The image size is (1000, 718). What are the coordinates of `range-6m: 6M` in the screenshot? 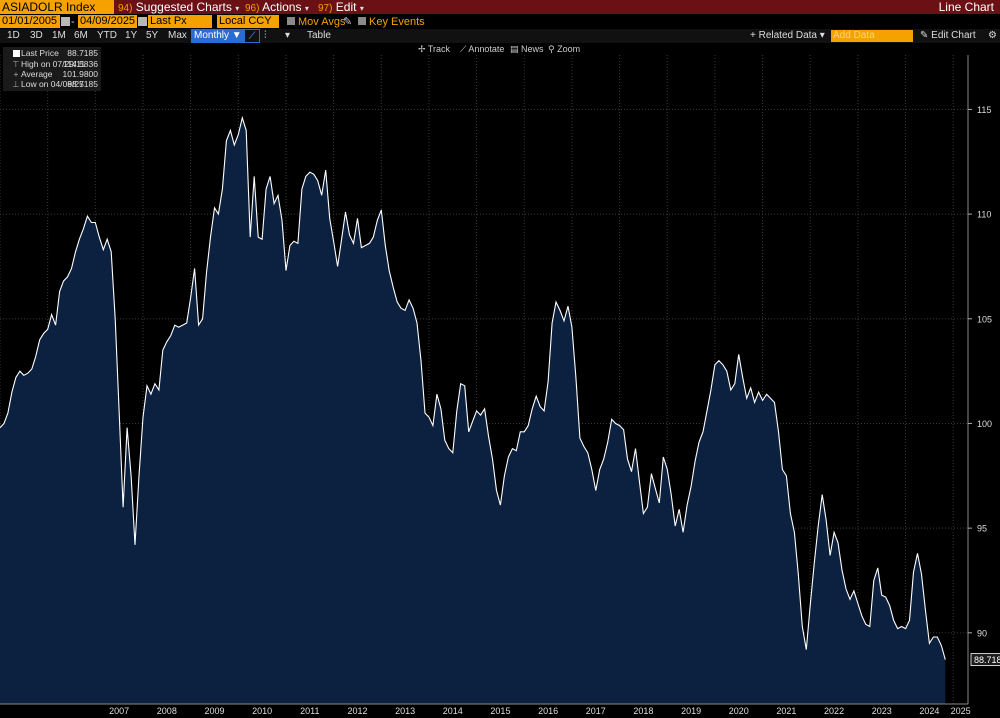 It's located at (81, 35).